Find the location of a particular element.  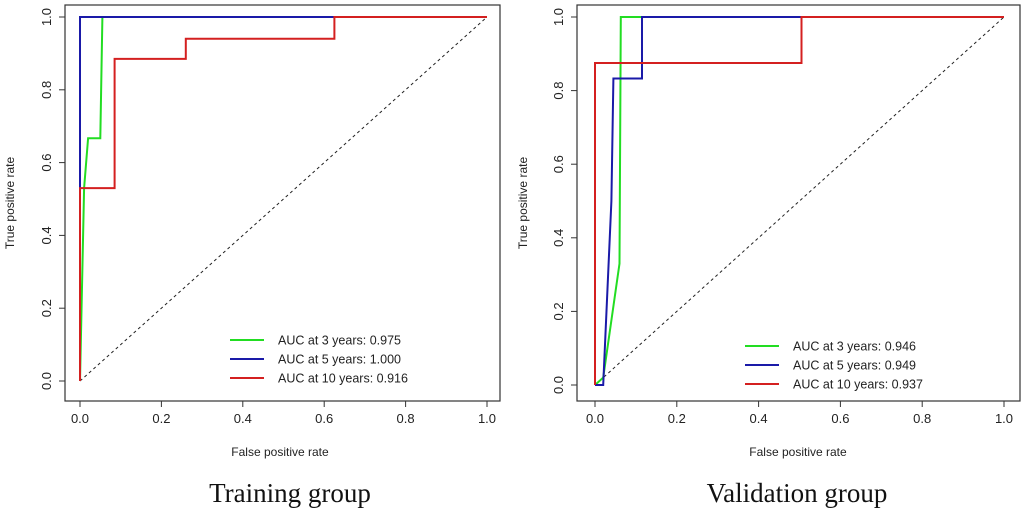

legend-entry: AUC at 10 years: 0.937 is located at coordinates (858, 385).